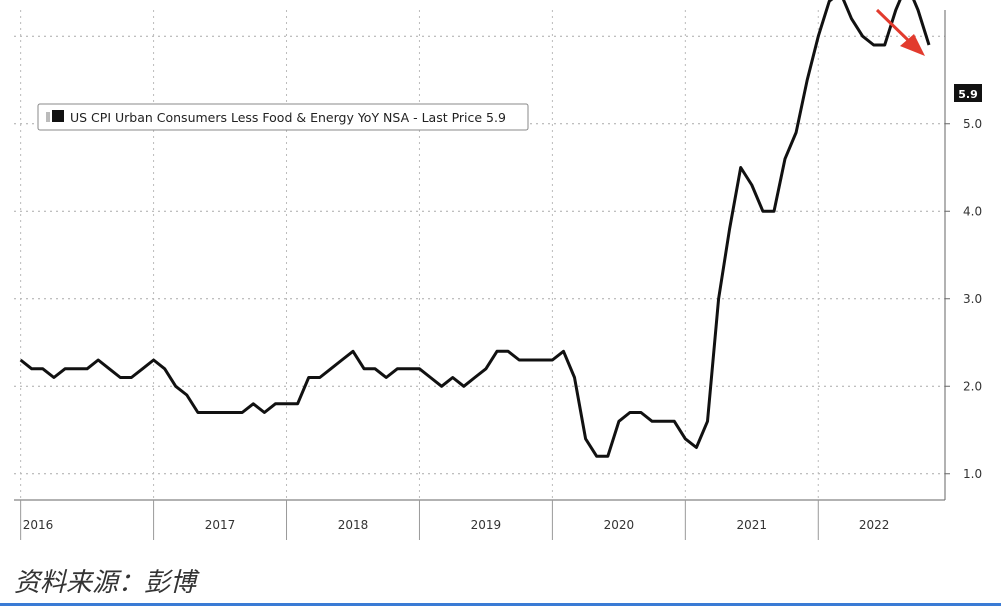 The height and width of the screenshot is (609, 1001). Describe the element at coordinates (58, 116) in the screenshot. I see `legend-swatch-main` at that location.